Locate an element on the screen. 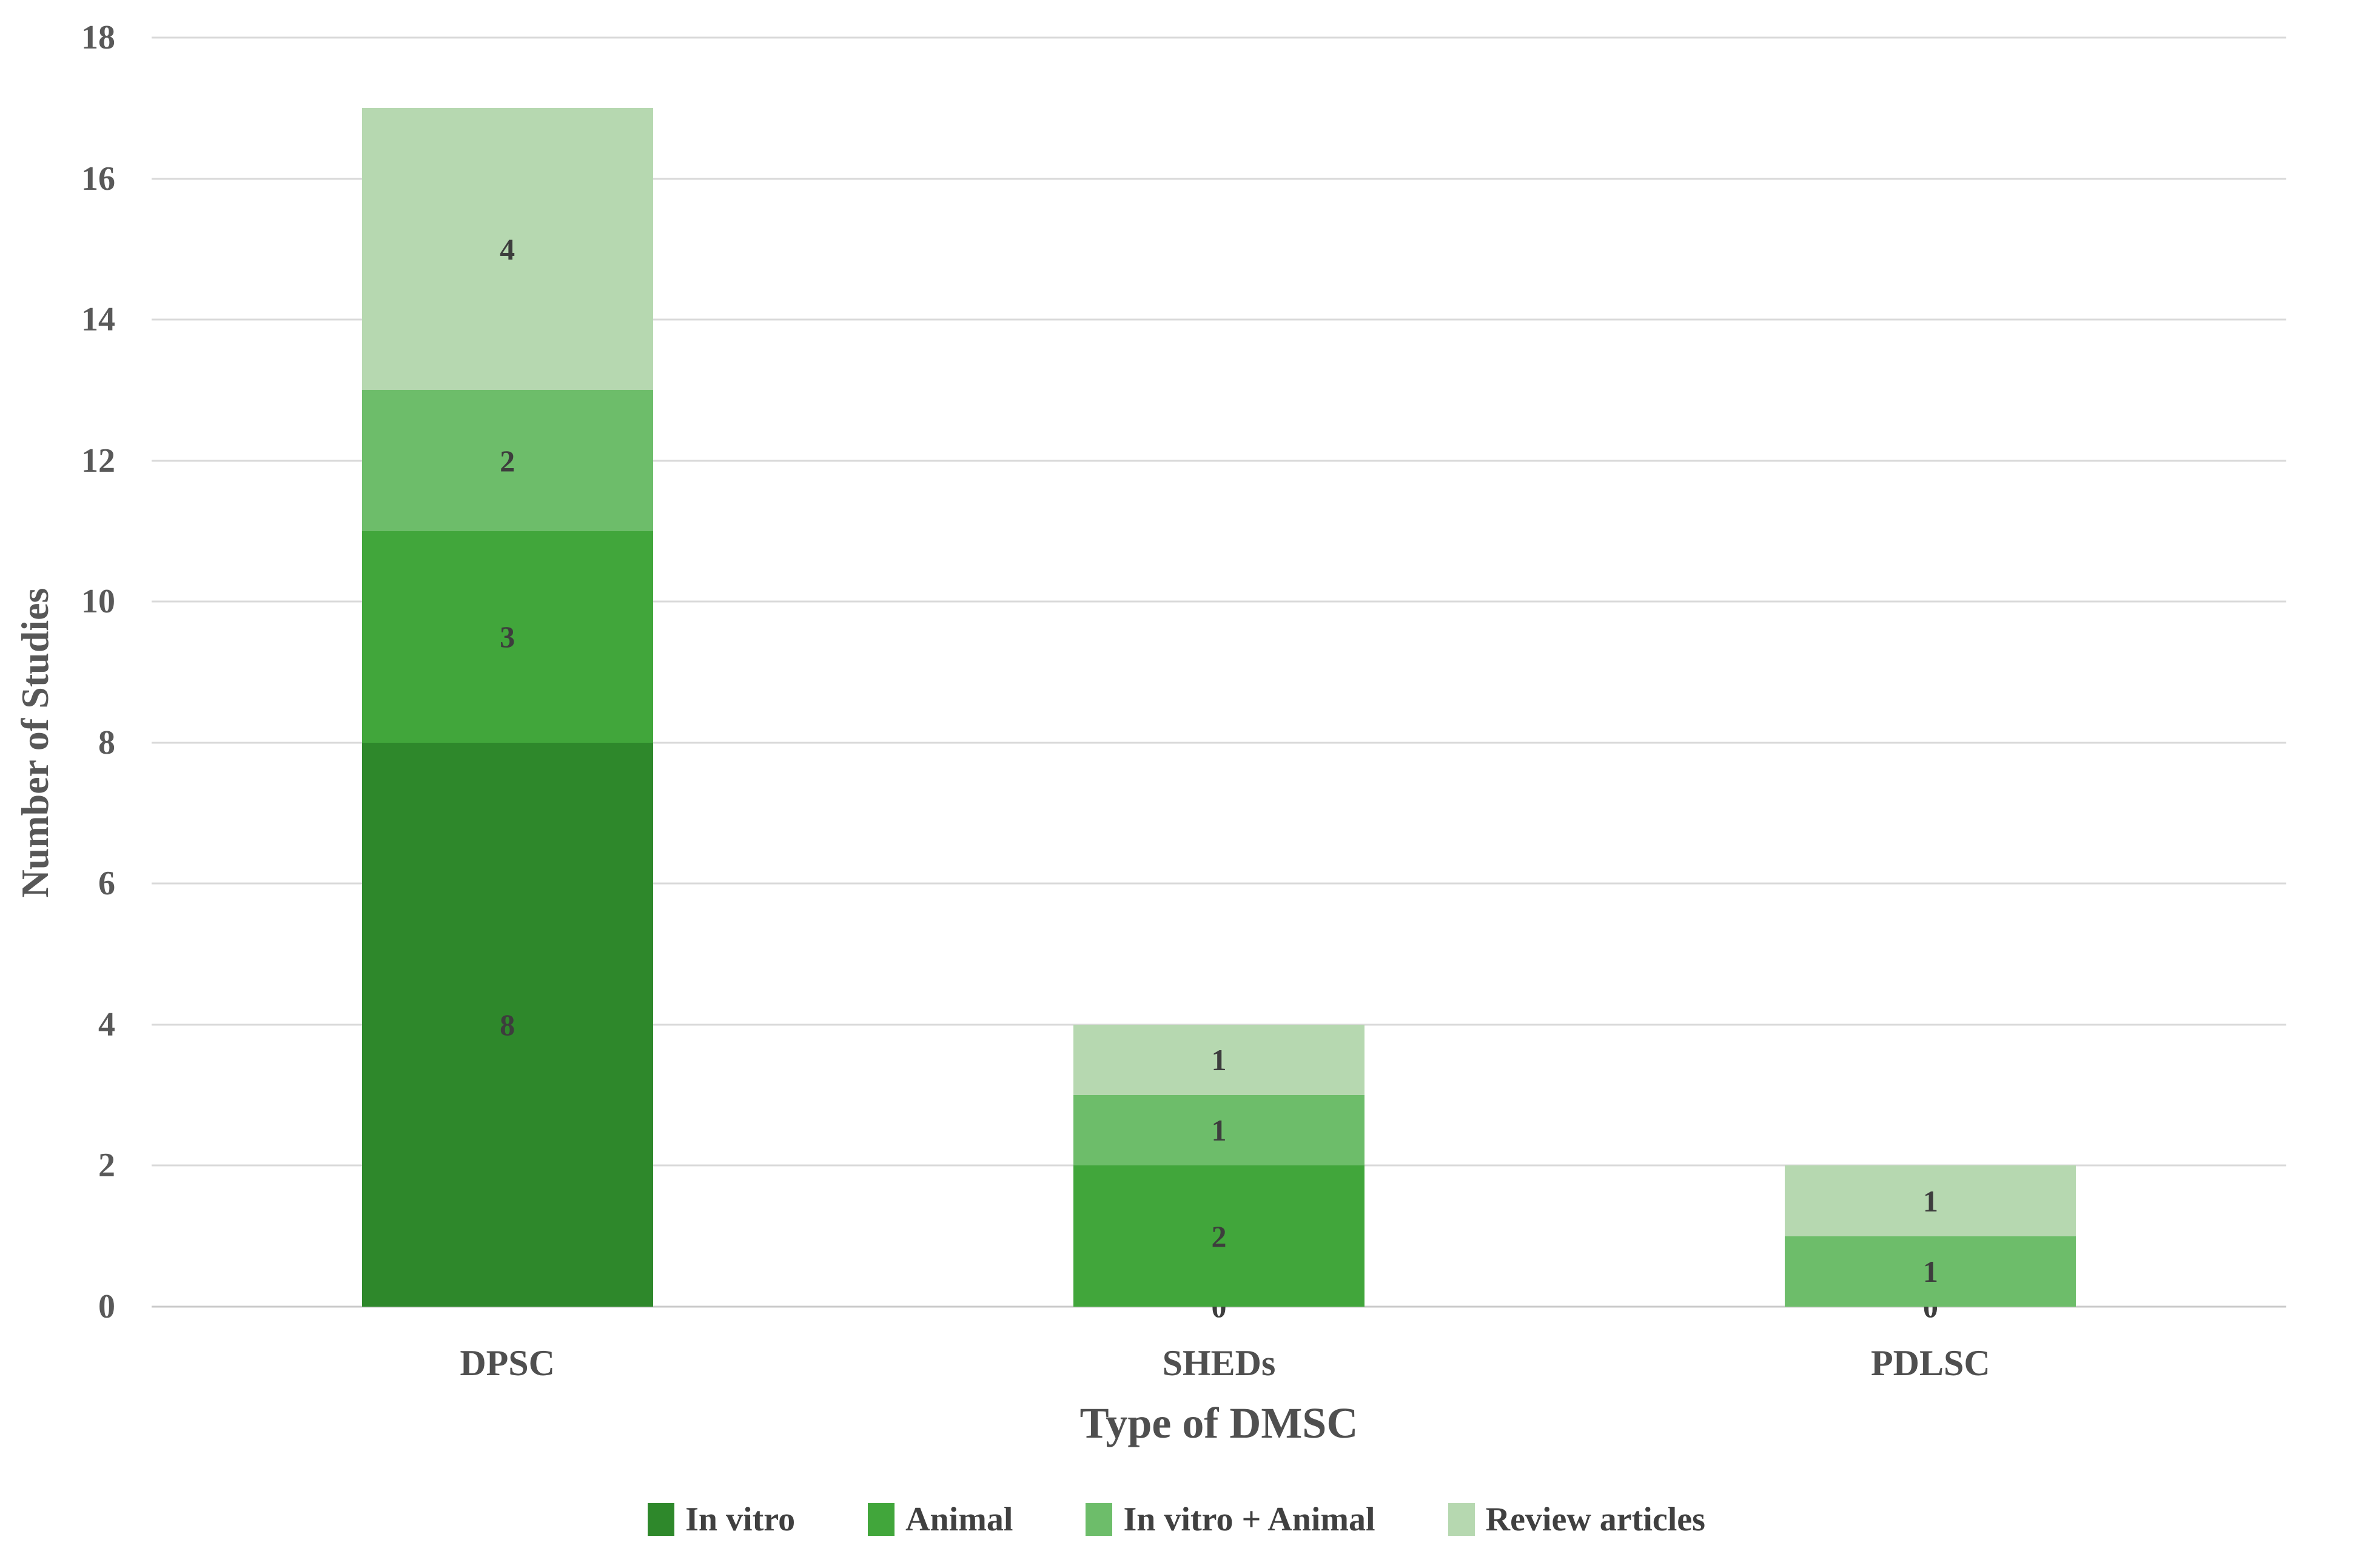  legend-item: In vitro is located at coordinates (721, 1520).